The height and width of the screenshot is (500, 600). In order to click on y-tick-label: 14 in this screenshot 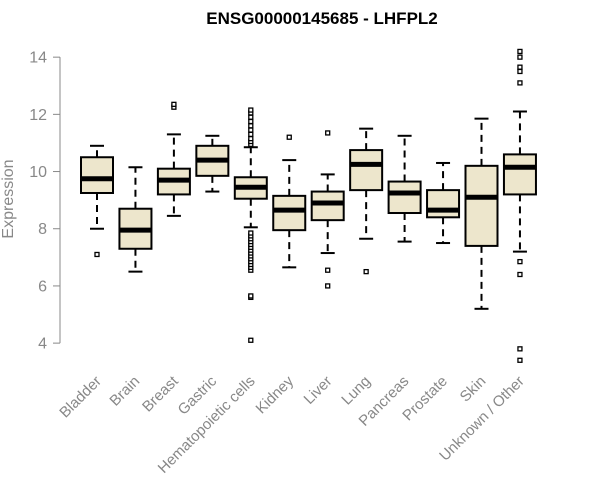, I will do `click(38, 58)`.